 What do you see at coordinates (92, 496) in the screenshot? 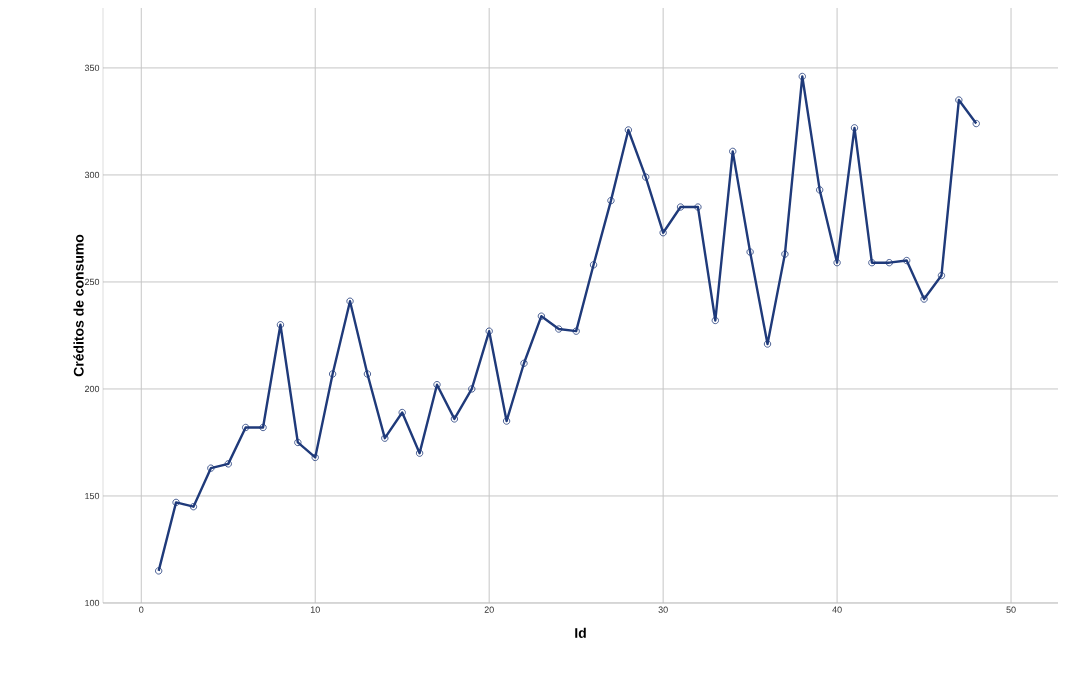
I see `y-tick-label: 150` at bounding box center [92, 496].